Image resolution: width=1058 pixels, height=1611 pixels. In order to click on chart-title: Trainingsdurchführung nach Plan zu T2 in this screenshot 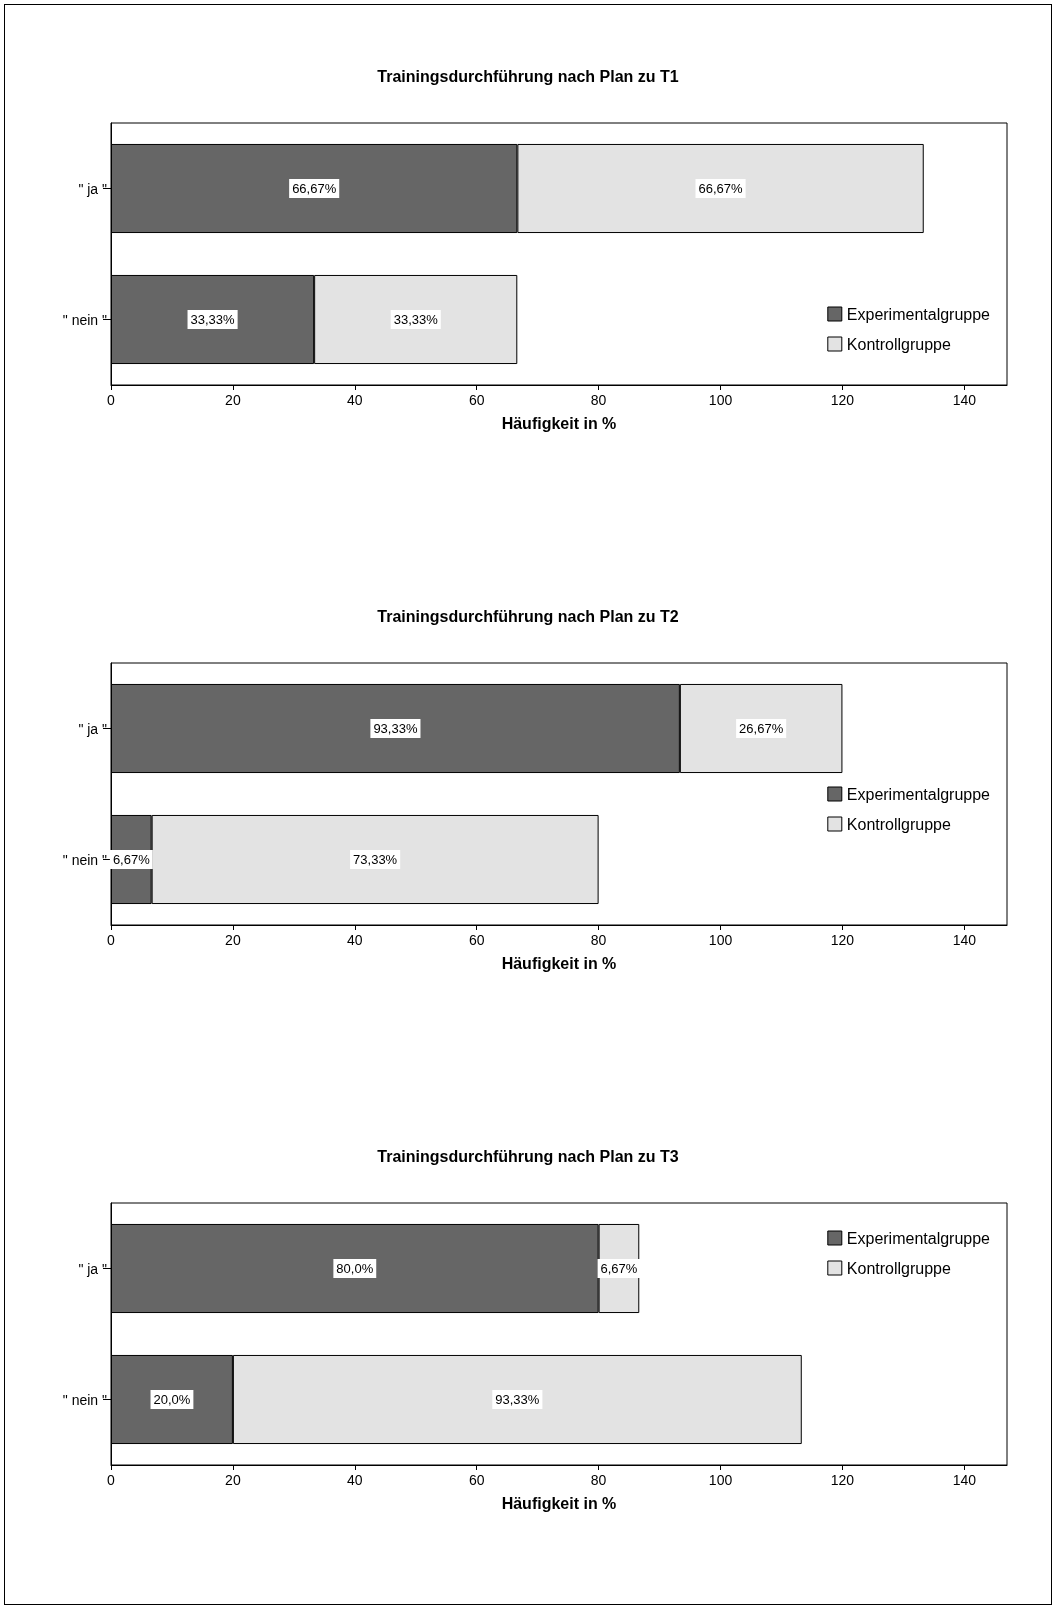, I will do `click(528, 616)`.